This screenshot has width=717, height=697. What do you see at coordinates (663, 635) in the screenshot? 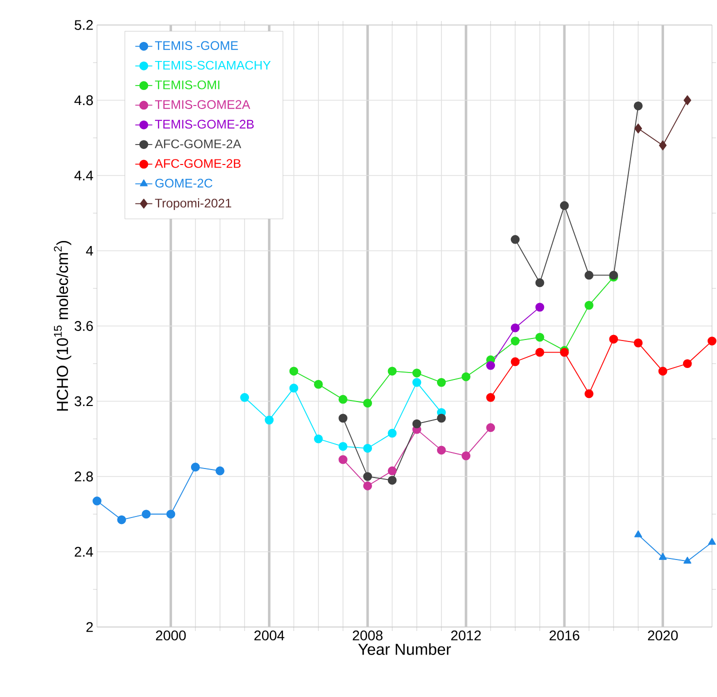
I see `x-tick-label: 2020` at bounding box center [663, 635].